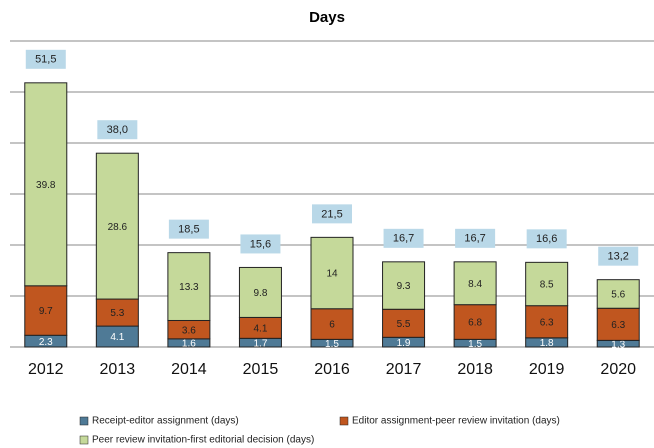  I want to click on data-label: 8.5, so click(547, 285).